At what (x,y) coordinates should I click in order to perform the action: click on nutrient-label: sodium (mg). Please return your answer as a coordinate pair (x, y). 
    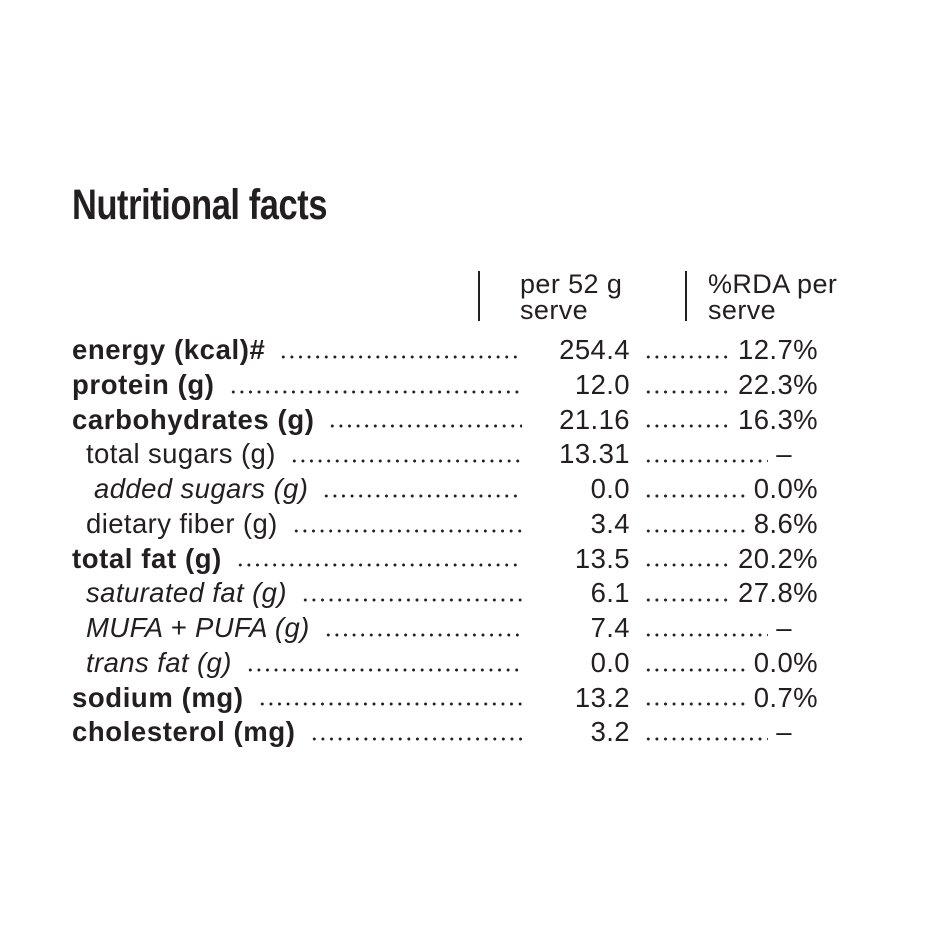
    Looking at the image, I should click on (158, 697).